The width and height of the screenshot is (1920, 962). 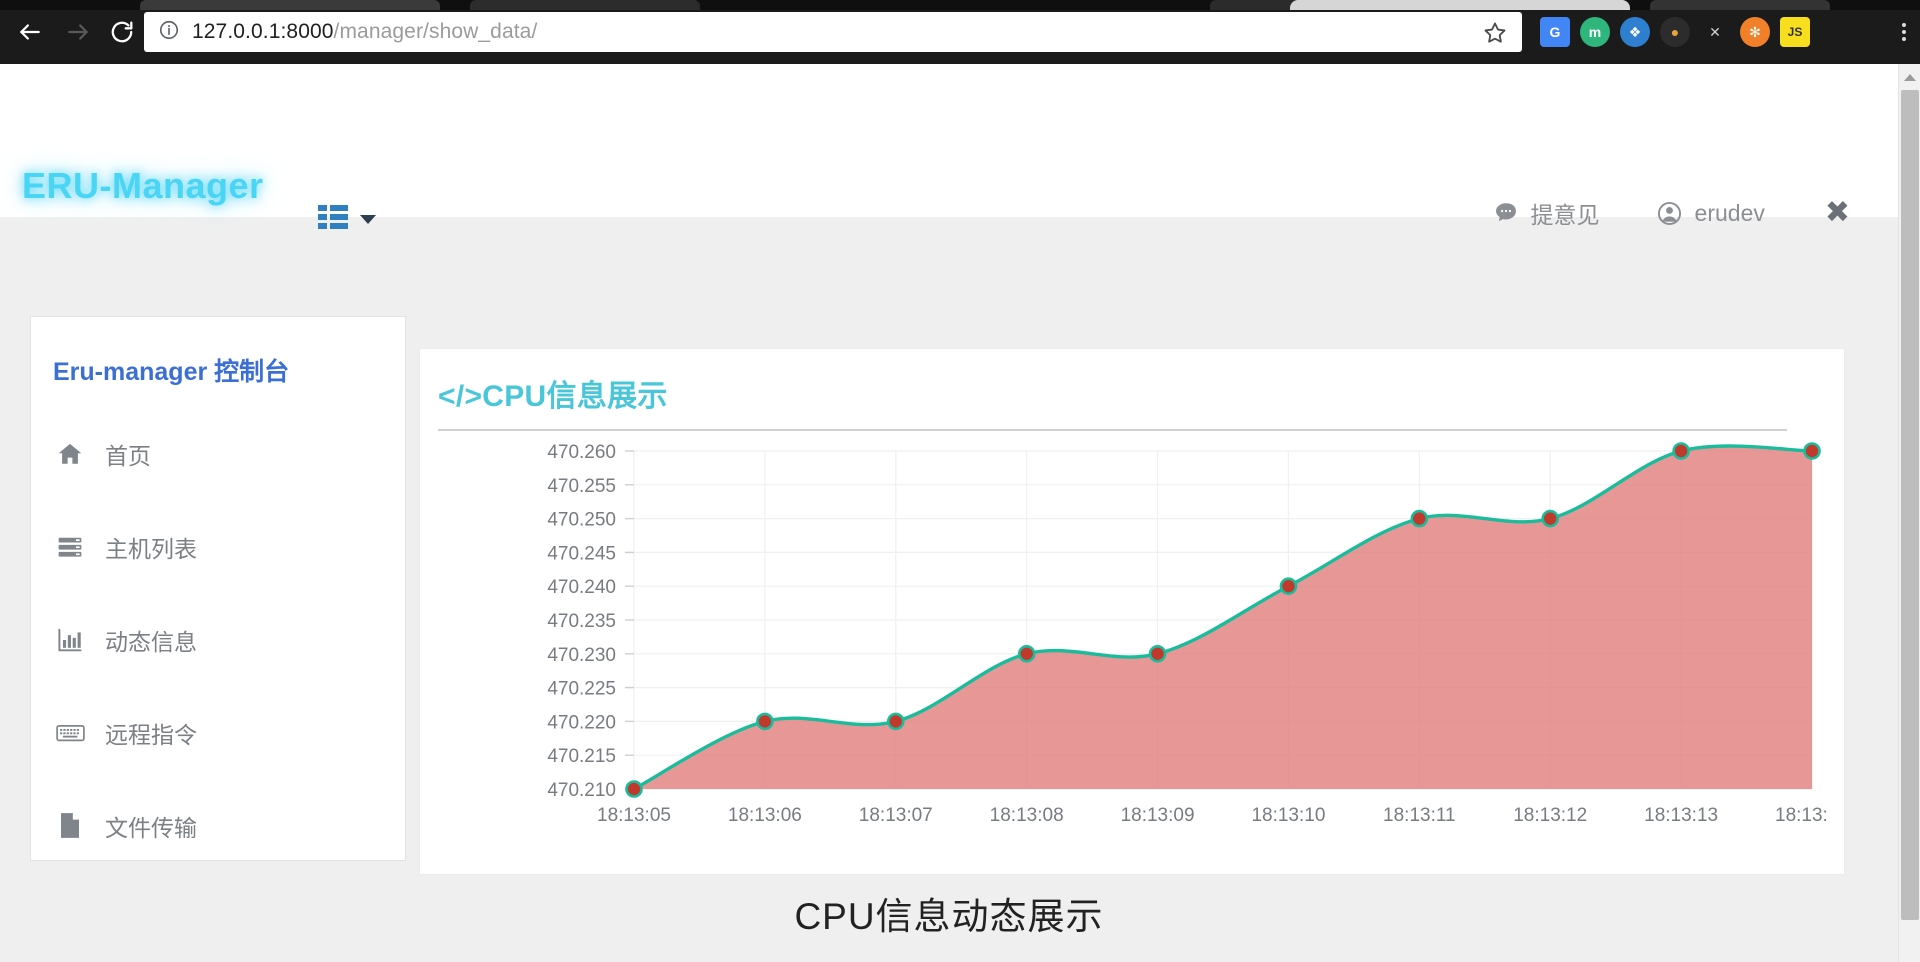 What do you see at coordinates (1681, 815) in the screenshot?
I see `svg-text: 18:13:13` at bounding box center [1681, 815].